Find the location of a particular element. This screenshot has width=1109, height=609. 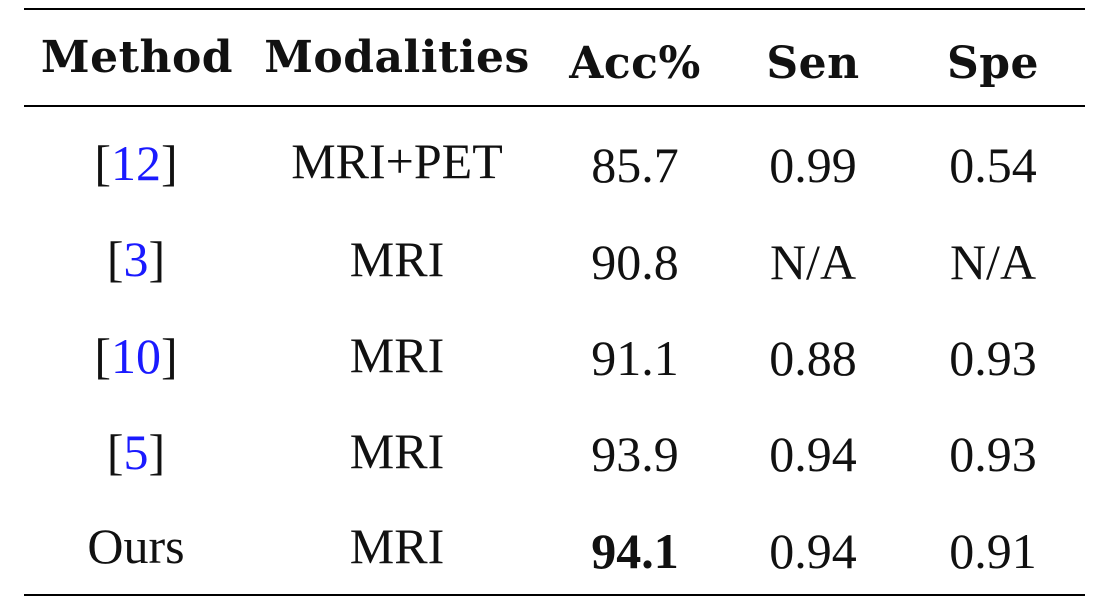

table-row-1-sen: 0.99 is located at coordinates (813, 165).